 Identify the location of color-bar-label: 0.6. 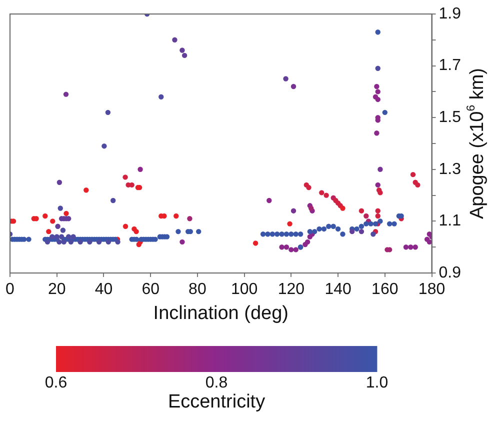
(56, 383).